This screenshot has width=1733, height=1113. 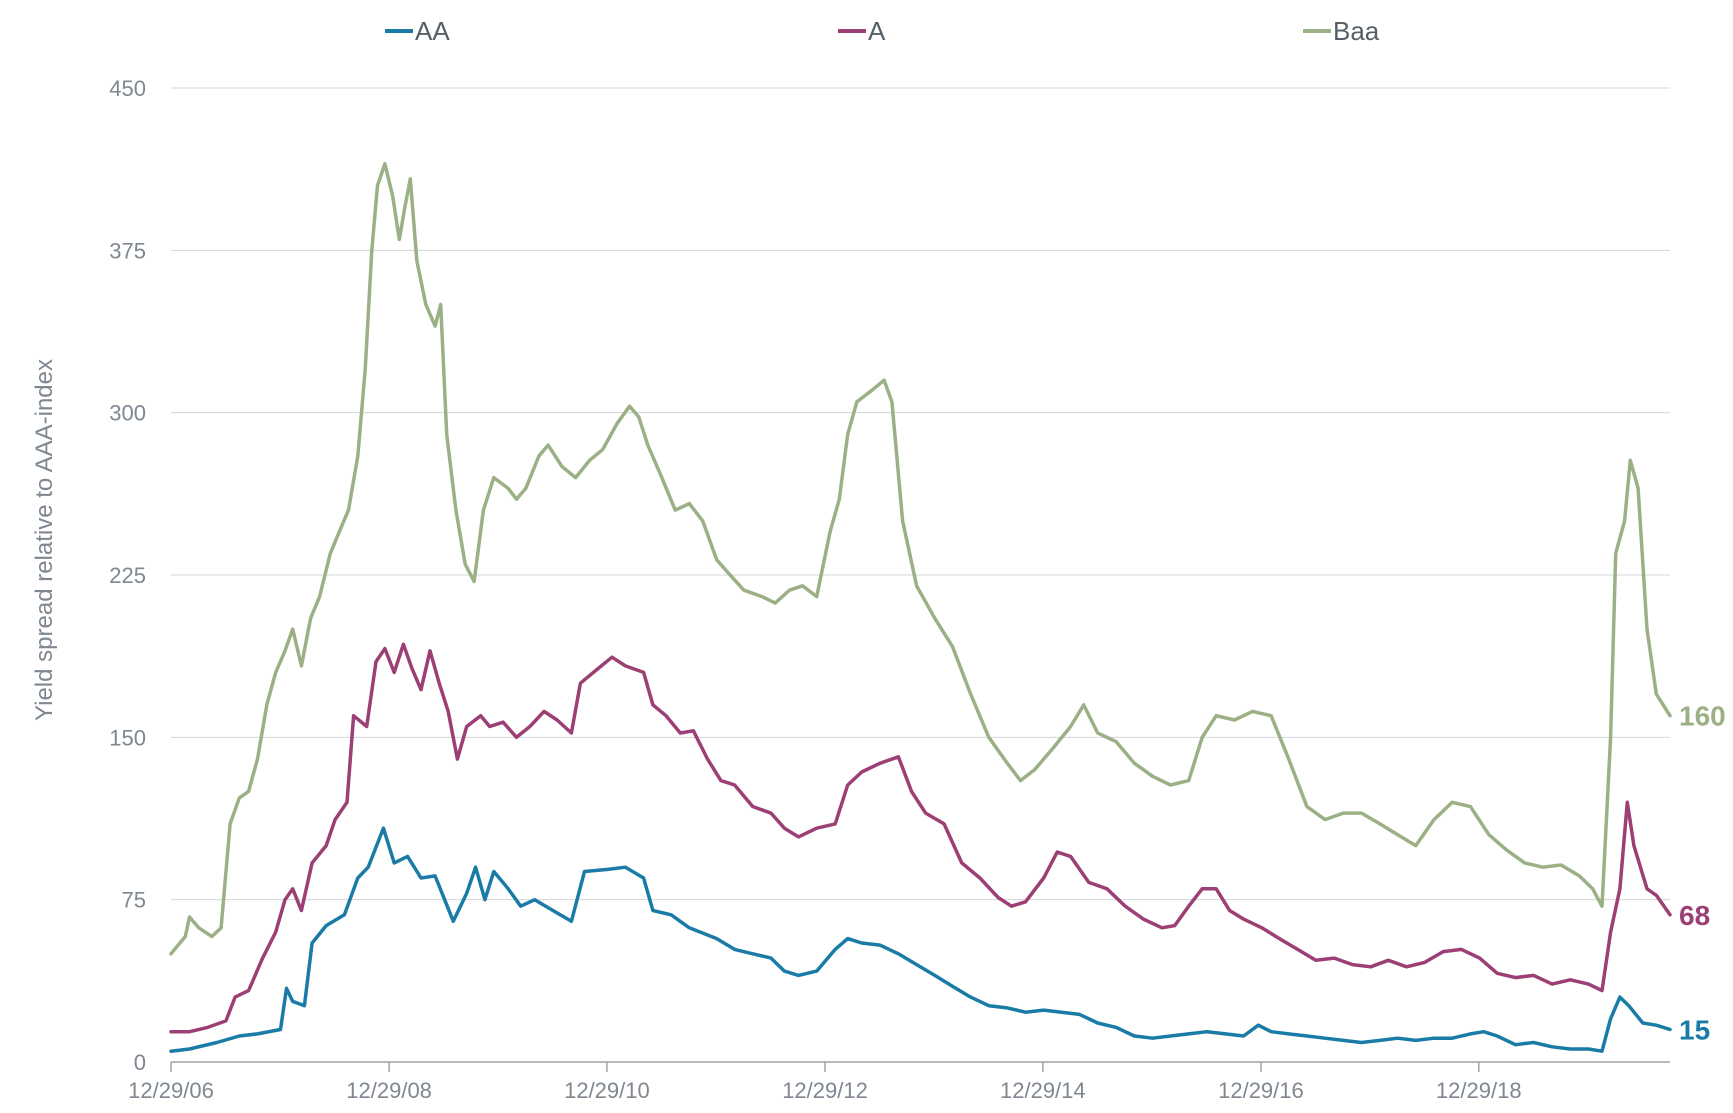 I want to click on x-tick-label: 12/29/12, so click(x=825, y=1090).